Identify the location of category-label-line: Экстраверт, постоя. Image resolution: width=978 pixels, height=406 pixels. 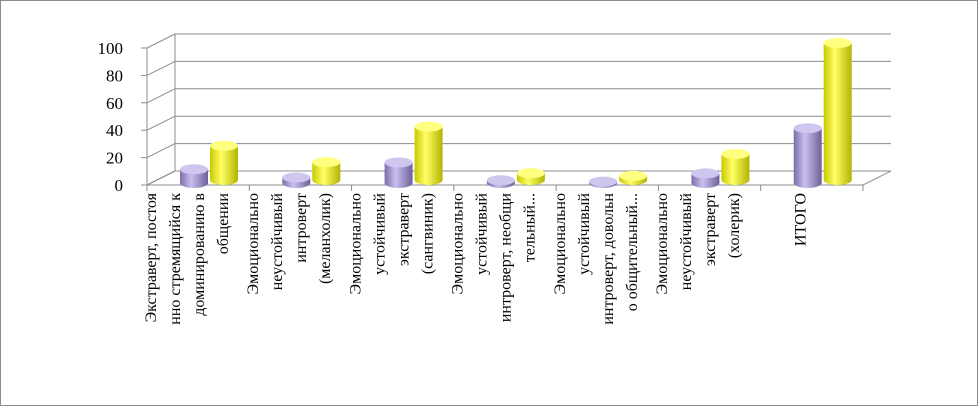
(151, 257).